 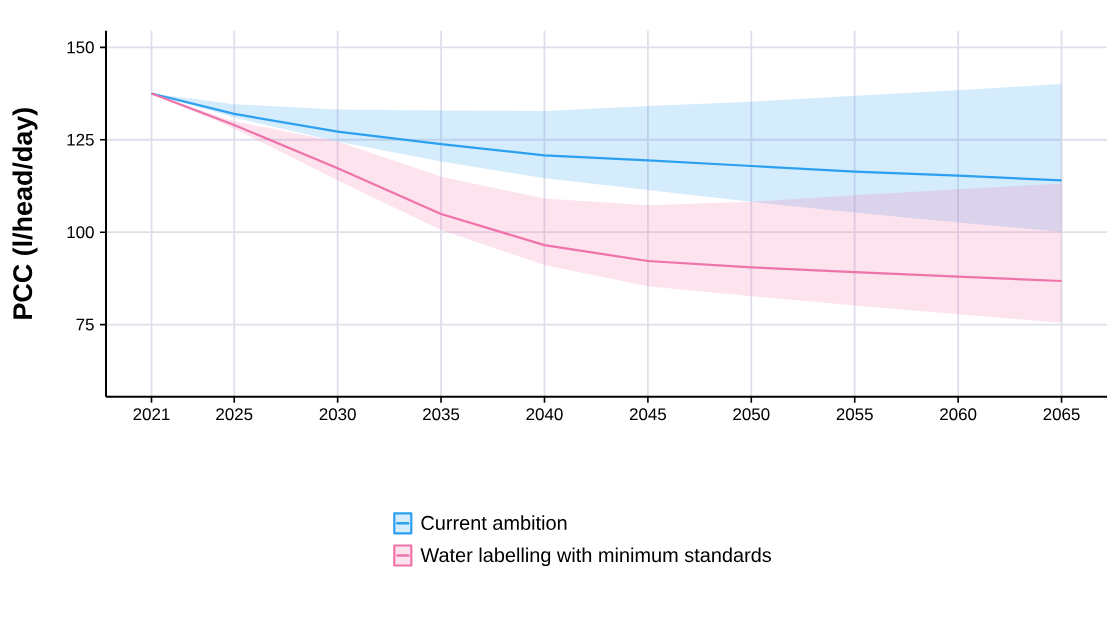 What do you see at coordinates (854, 414) in the screenshot?
I see `x-tick-label: 2055` at bounding box center [854, 414].